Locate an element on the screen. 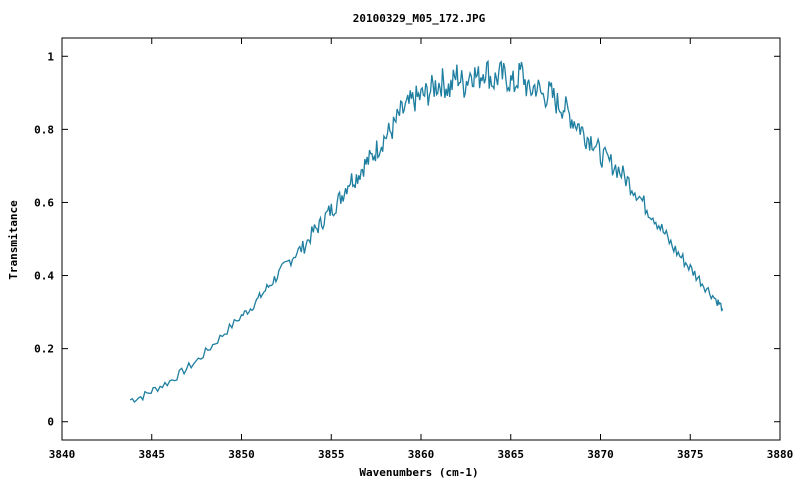  y-tick-label: 0.2 is located at coordinates (44, 349).